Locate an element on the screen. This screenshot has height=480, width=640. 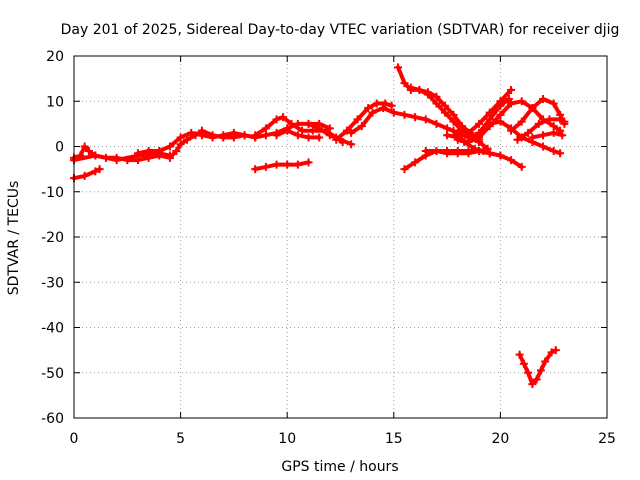
y-tick-label: -60 is located at coordinates (52, 419).